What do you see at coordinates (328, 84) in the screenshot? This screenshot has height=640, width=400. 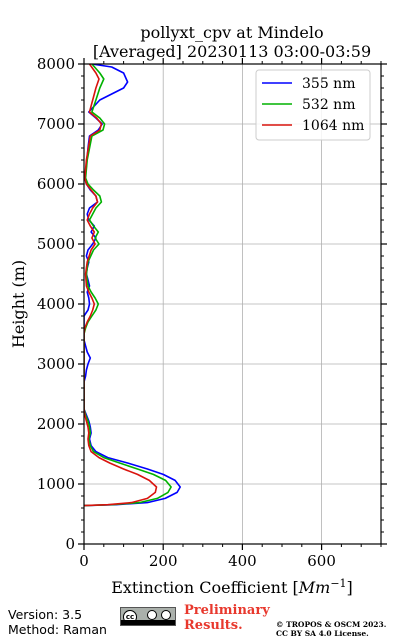 I see `legend-label: 355 nm` at bounding box center [328, 84].